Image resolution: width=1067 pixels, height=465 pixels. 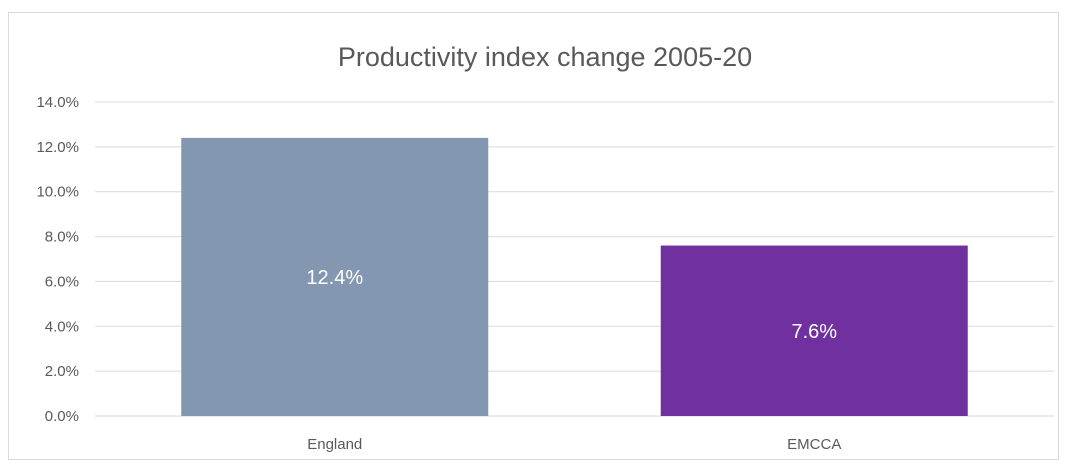 What do you see at coordinates (334, 444) in the screenshot?
I see `category-label-england: England` at bounding box center [334, 444].